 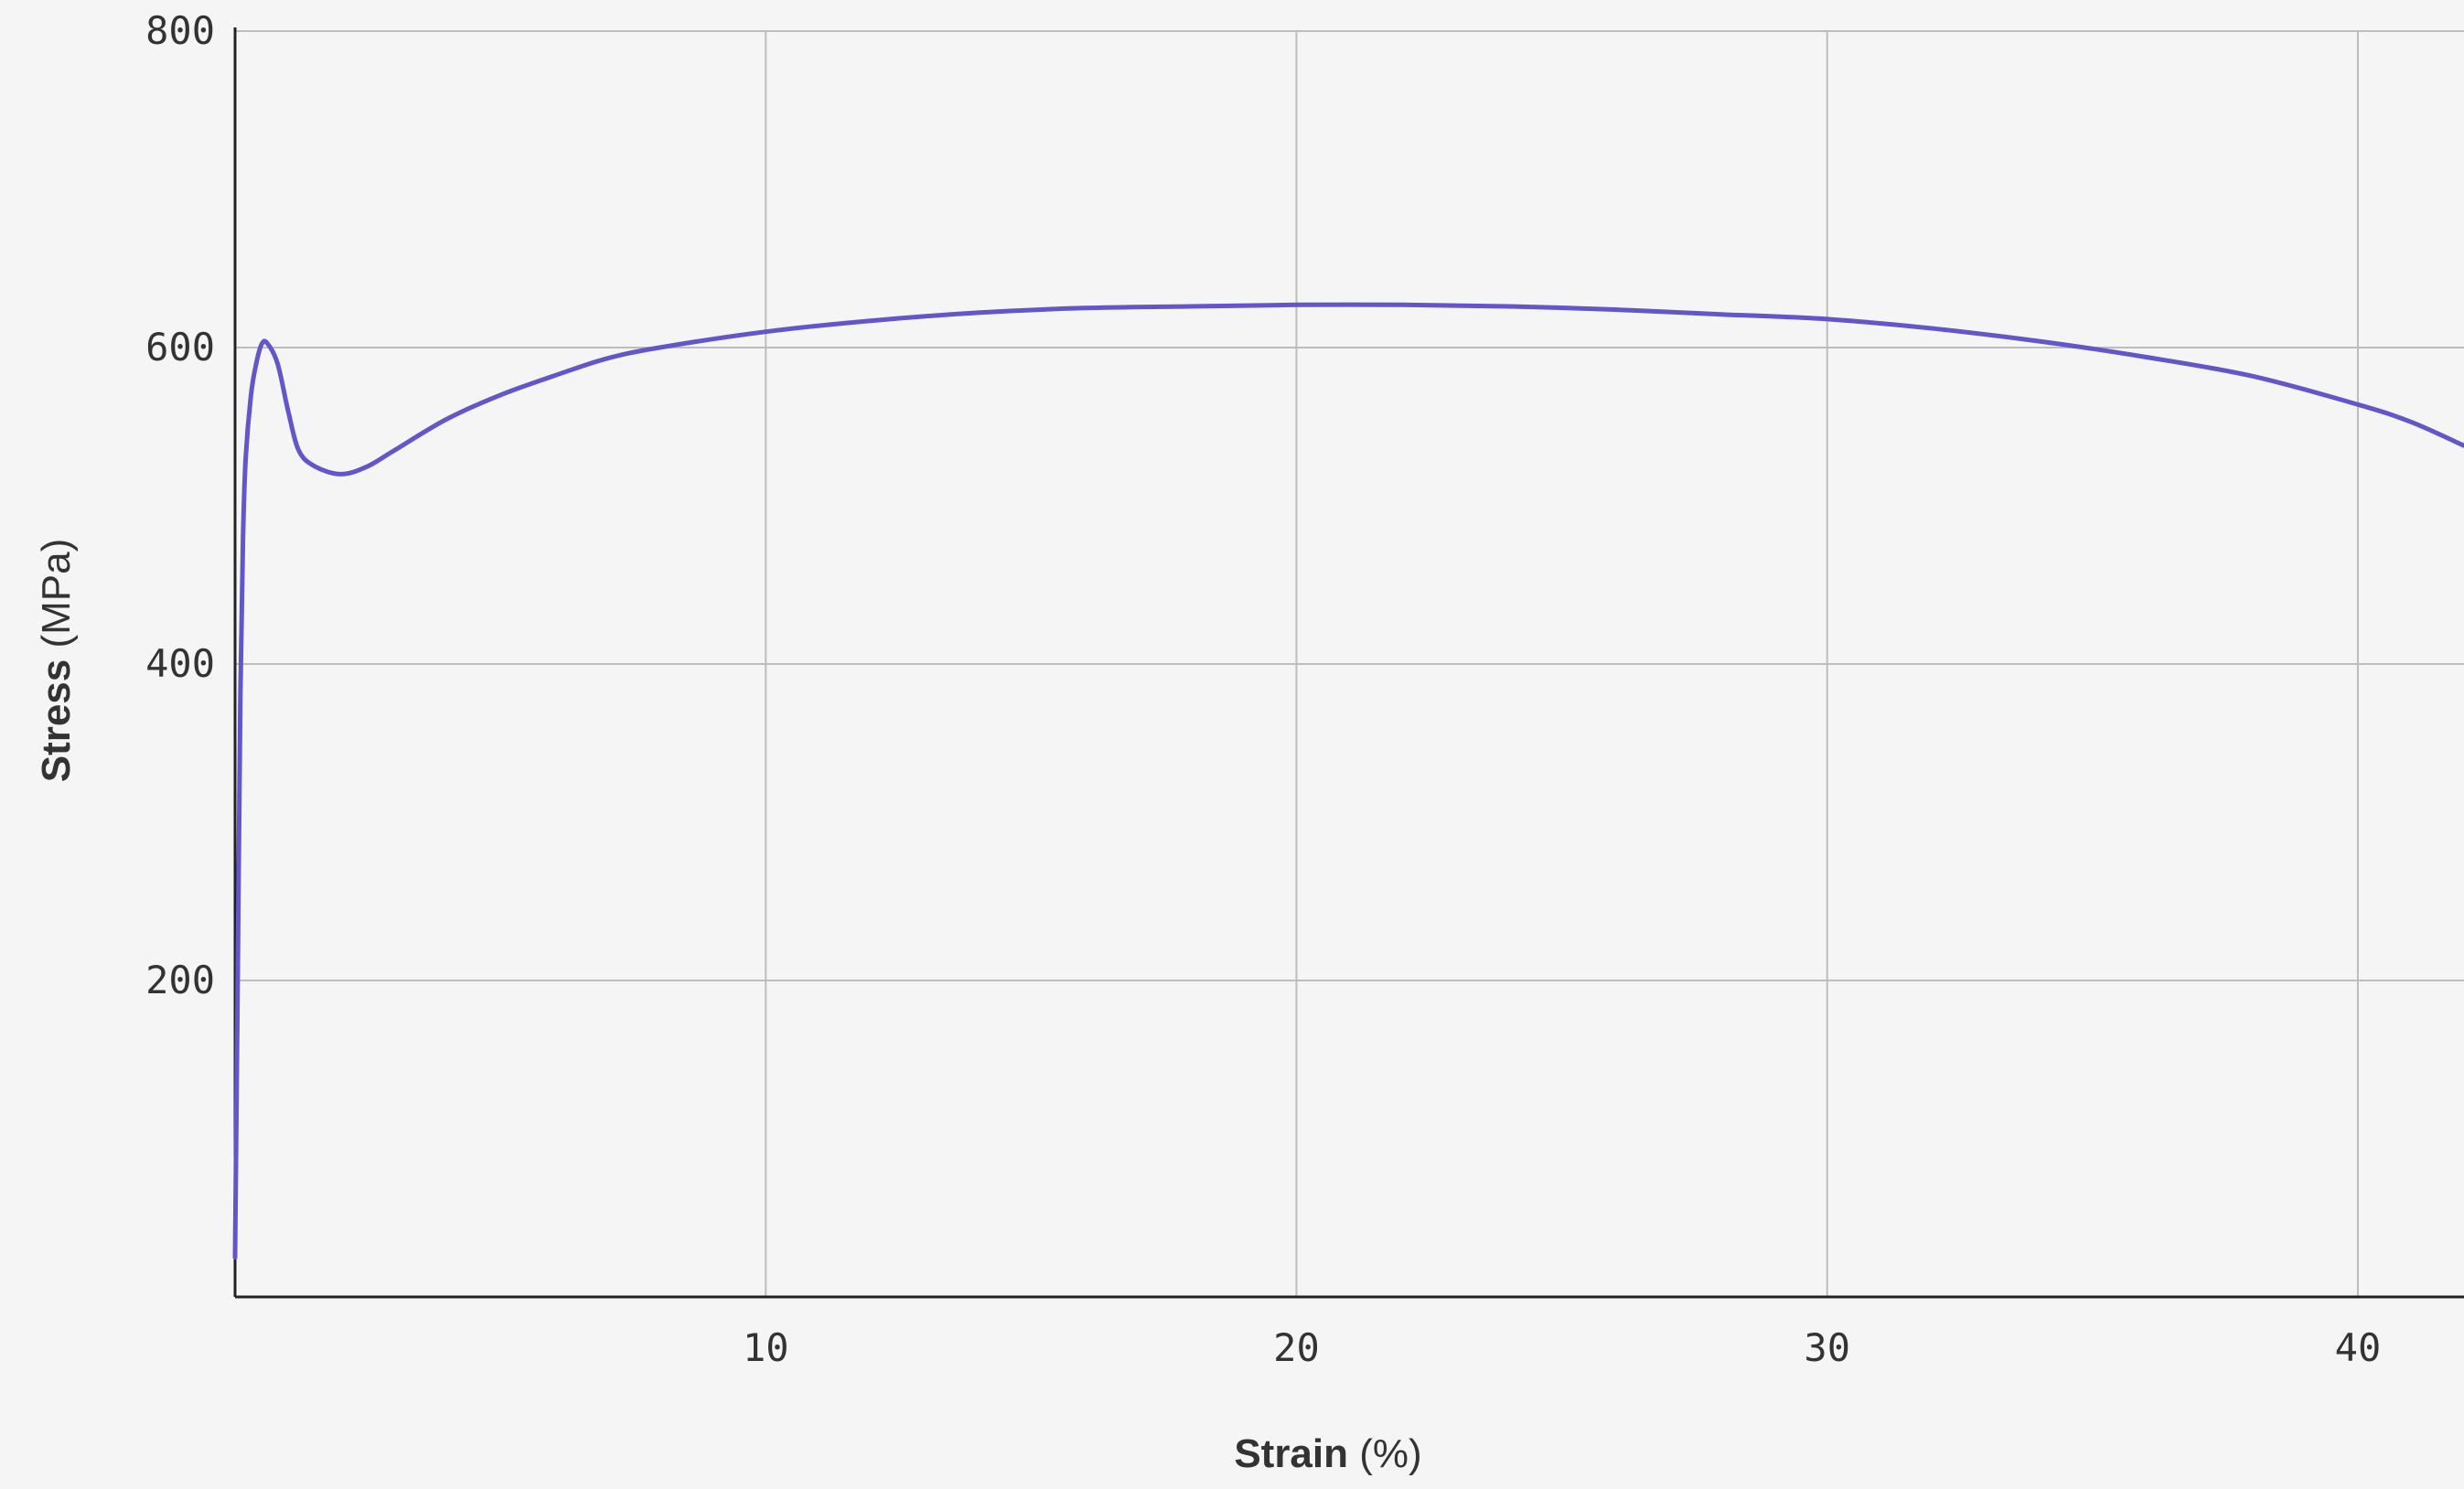 I want to click on y-tick-label: 800, so click(x=180, y=30).